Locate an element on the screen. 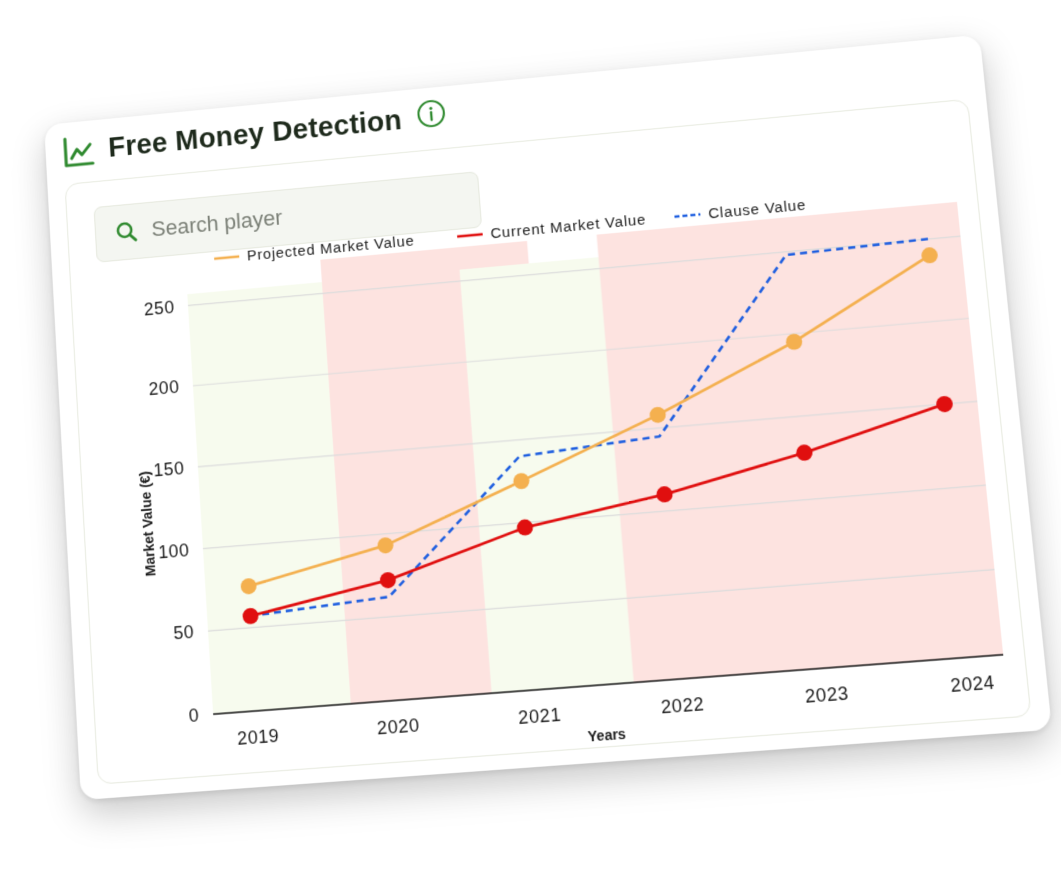  y-axis-title: Market Value (€) is located at coordinates (147, 524).